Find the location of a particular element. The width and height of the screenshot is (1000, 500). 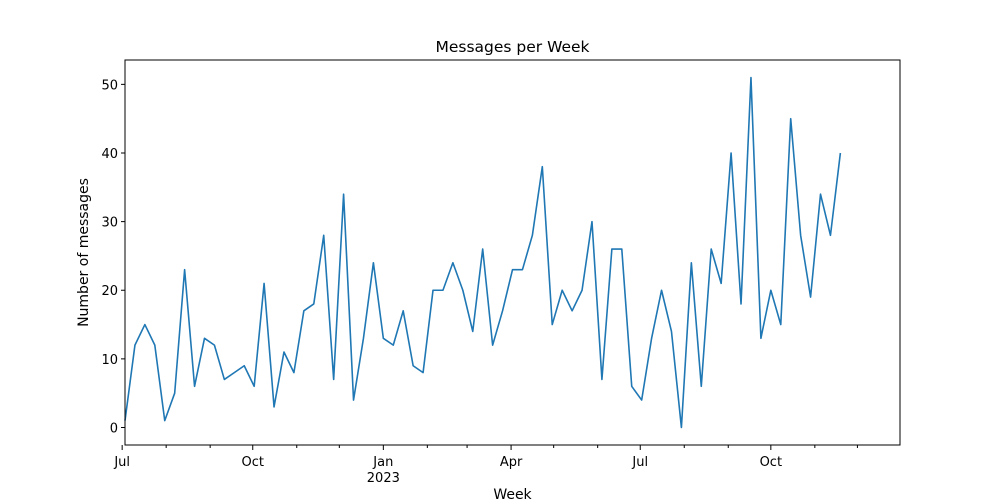

x-axis-label: Week is located at coordinates (512, 493).